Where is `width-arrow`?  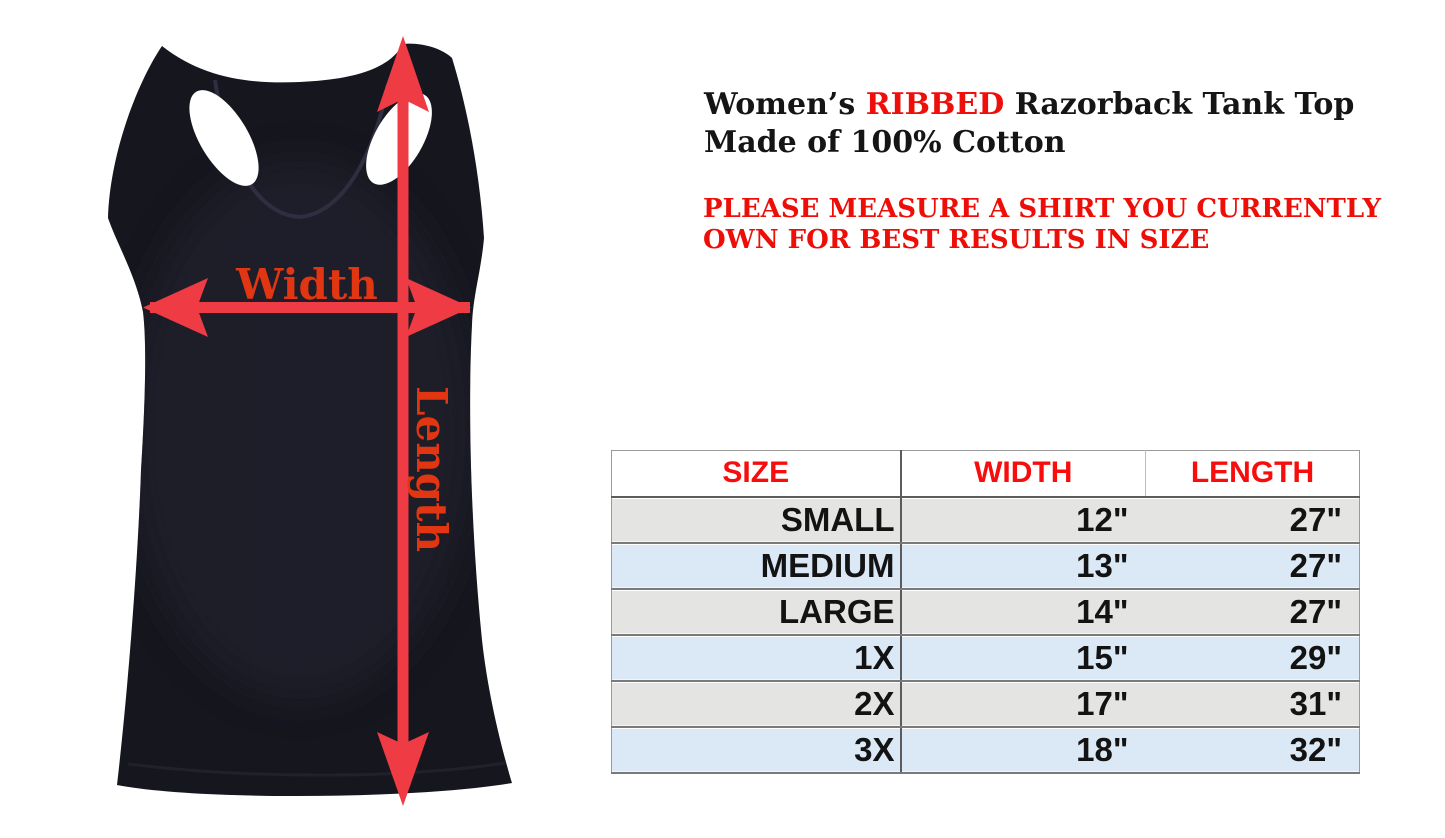 width-arrow is located at coordinates (307, 307).